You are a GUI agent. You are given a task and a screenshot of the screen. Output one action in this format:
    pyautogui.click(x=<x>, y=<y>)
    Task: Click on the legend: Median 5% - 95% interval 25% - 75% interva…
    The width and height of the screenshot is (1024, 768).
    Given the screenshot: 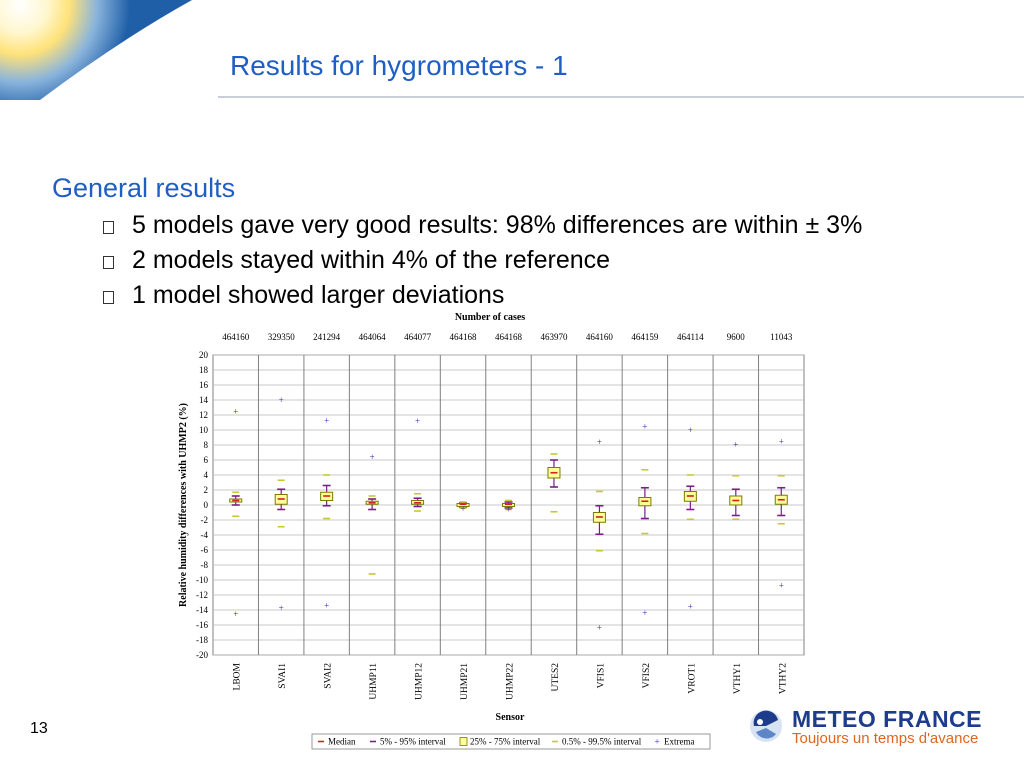 What is the action you would take?
    pyautogui.click(x=511, y=741)
    